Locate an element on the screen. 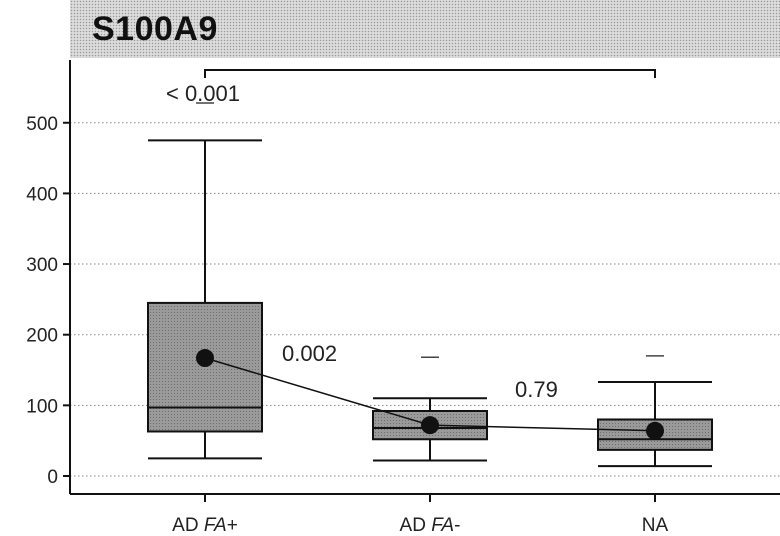  y-tick-label-400: 400 is located at coordinates (42, 194).